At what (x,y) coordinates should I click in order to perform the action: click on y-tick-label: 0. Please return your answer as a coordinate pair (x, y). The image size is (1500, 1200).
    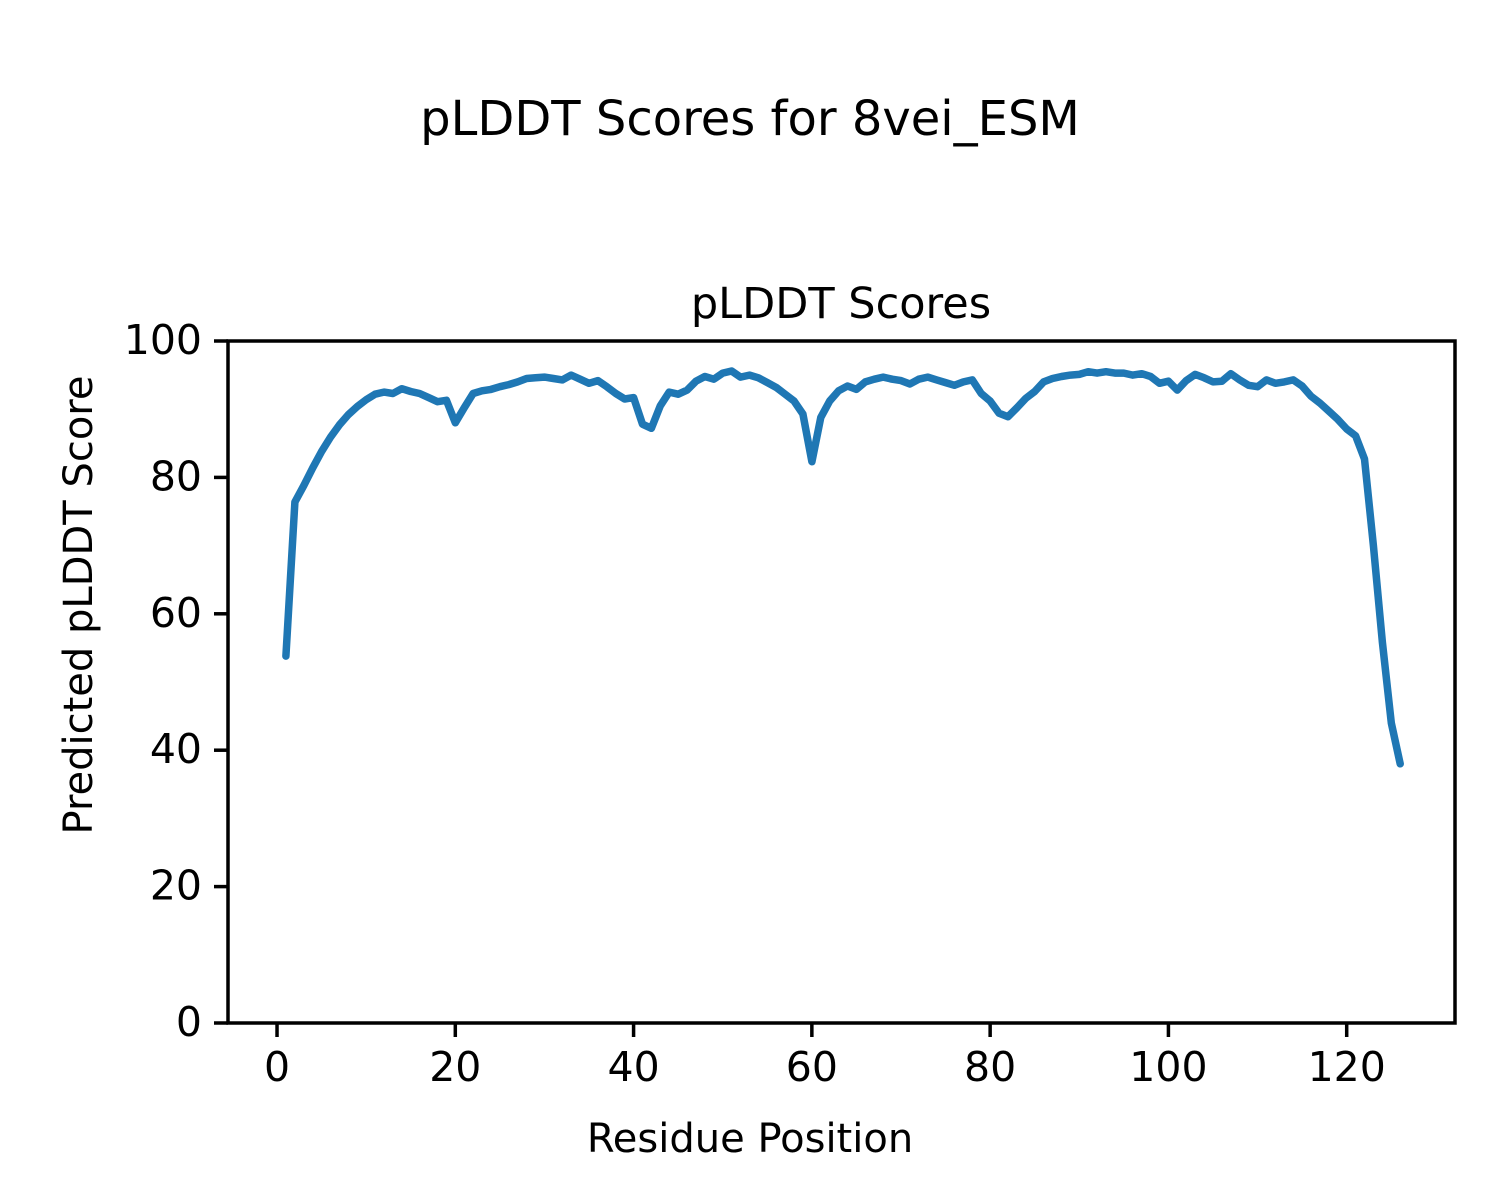
    Looking at the image, I should click on (189, 1022).